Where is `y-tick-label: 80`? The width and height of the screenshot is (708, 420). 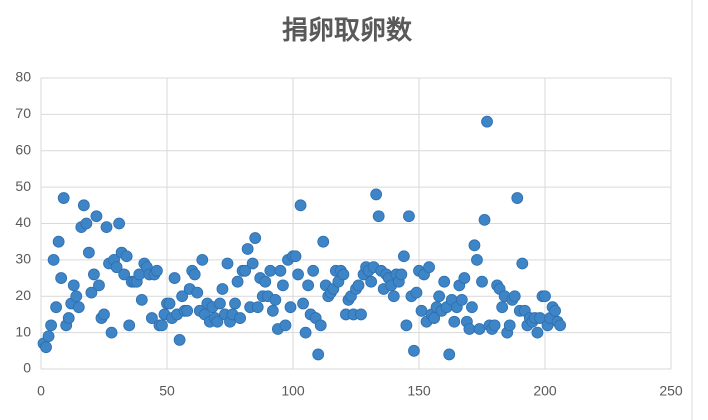 y-tick-label: 80 is located at coordinates (23, 77).